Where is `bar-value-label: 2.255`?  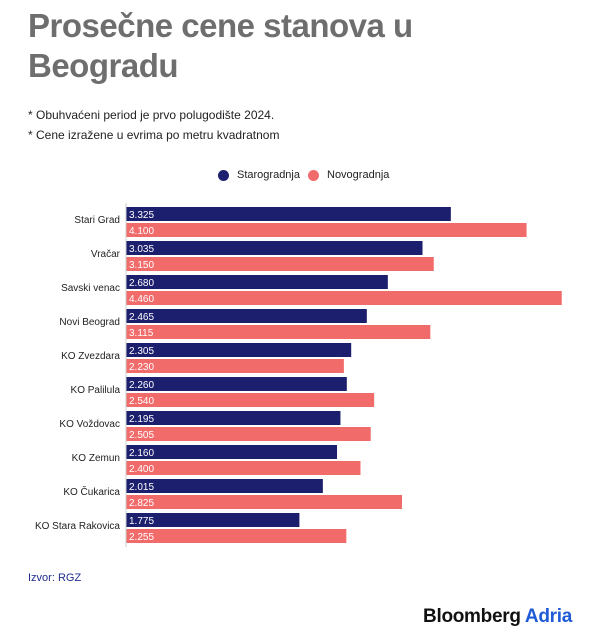
bar-value-label: 2.255 is located at coordinates (141, 537).